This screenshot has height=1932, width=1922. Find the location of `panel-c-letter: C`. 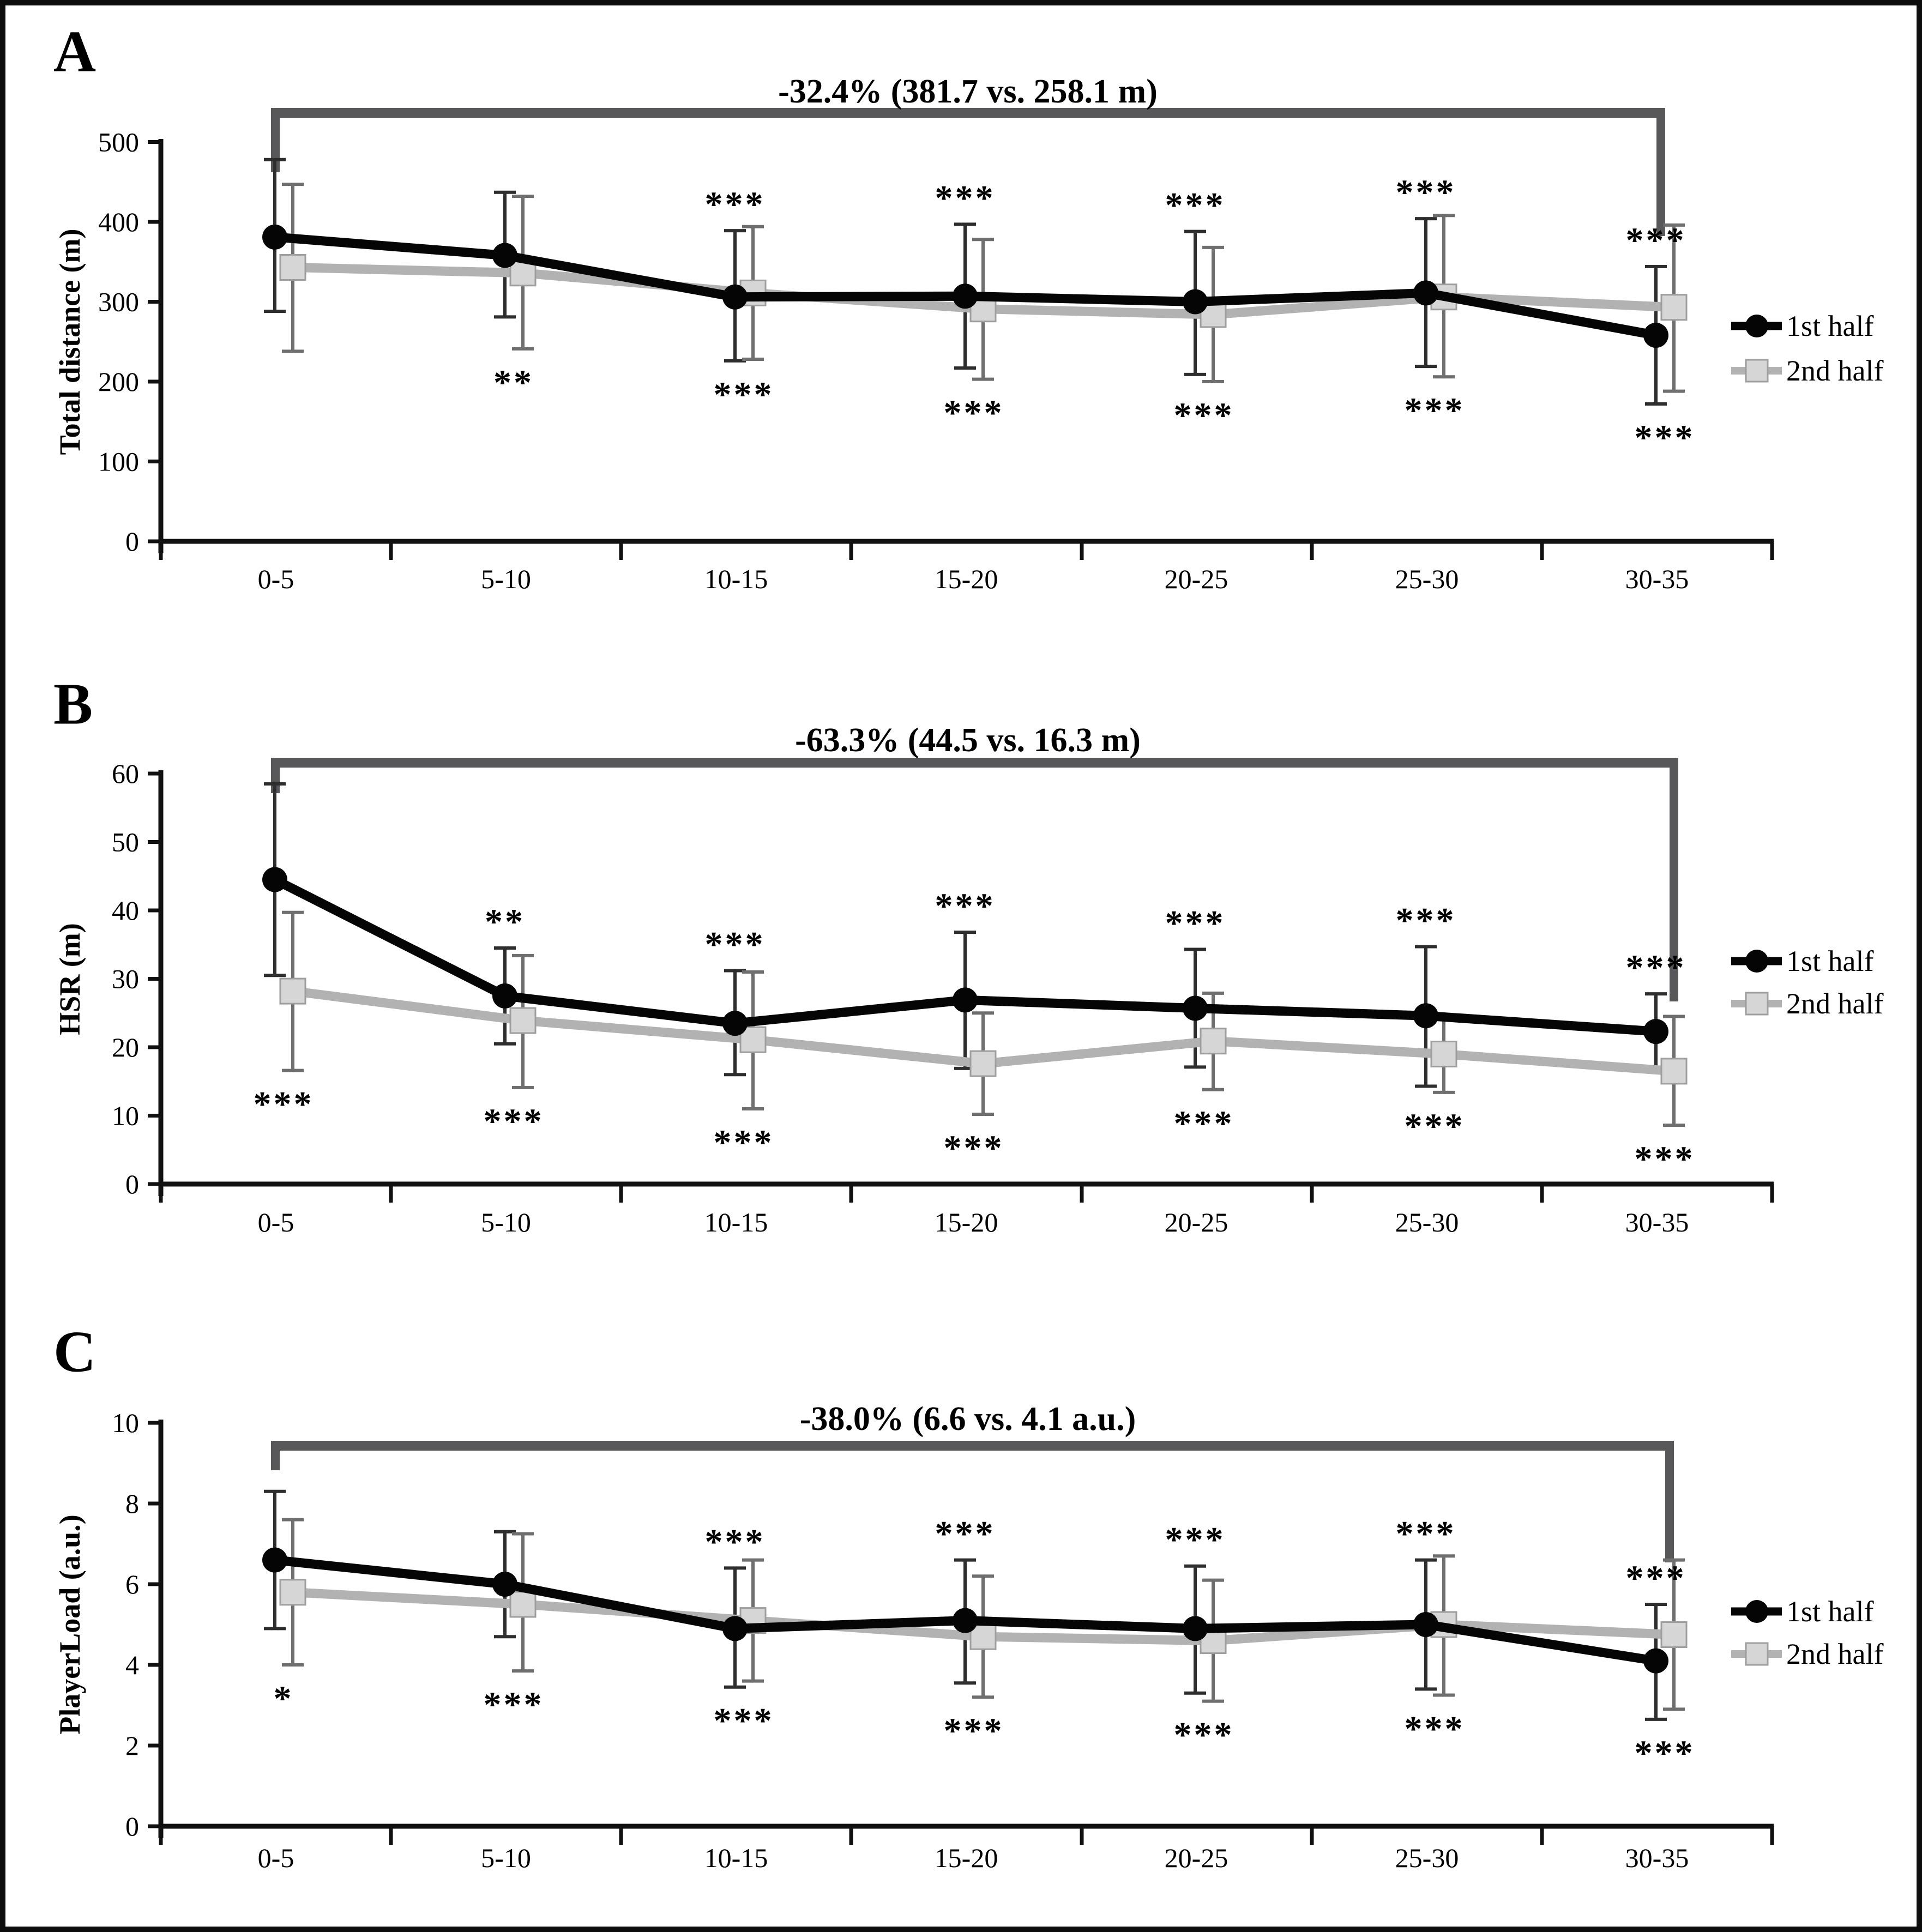

panel-c-letter: C is located at coordinates (74, 1353).